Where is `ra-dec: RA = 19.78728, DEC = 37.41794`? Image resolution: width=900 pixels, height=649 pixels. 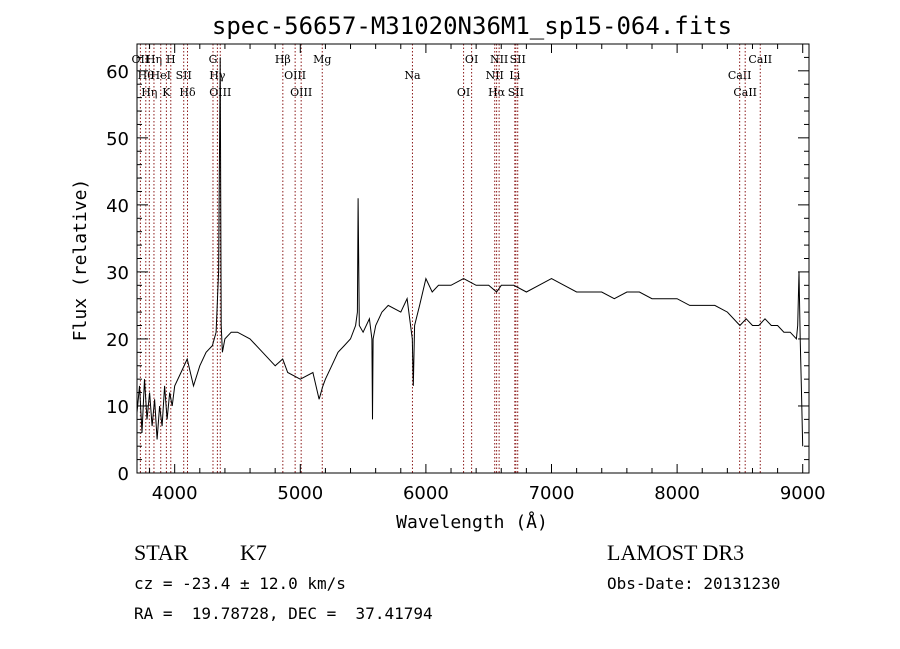 ra-dec: RA = 19.78728, DEC = 37.41794 is located at coordinates (283, 613).